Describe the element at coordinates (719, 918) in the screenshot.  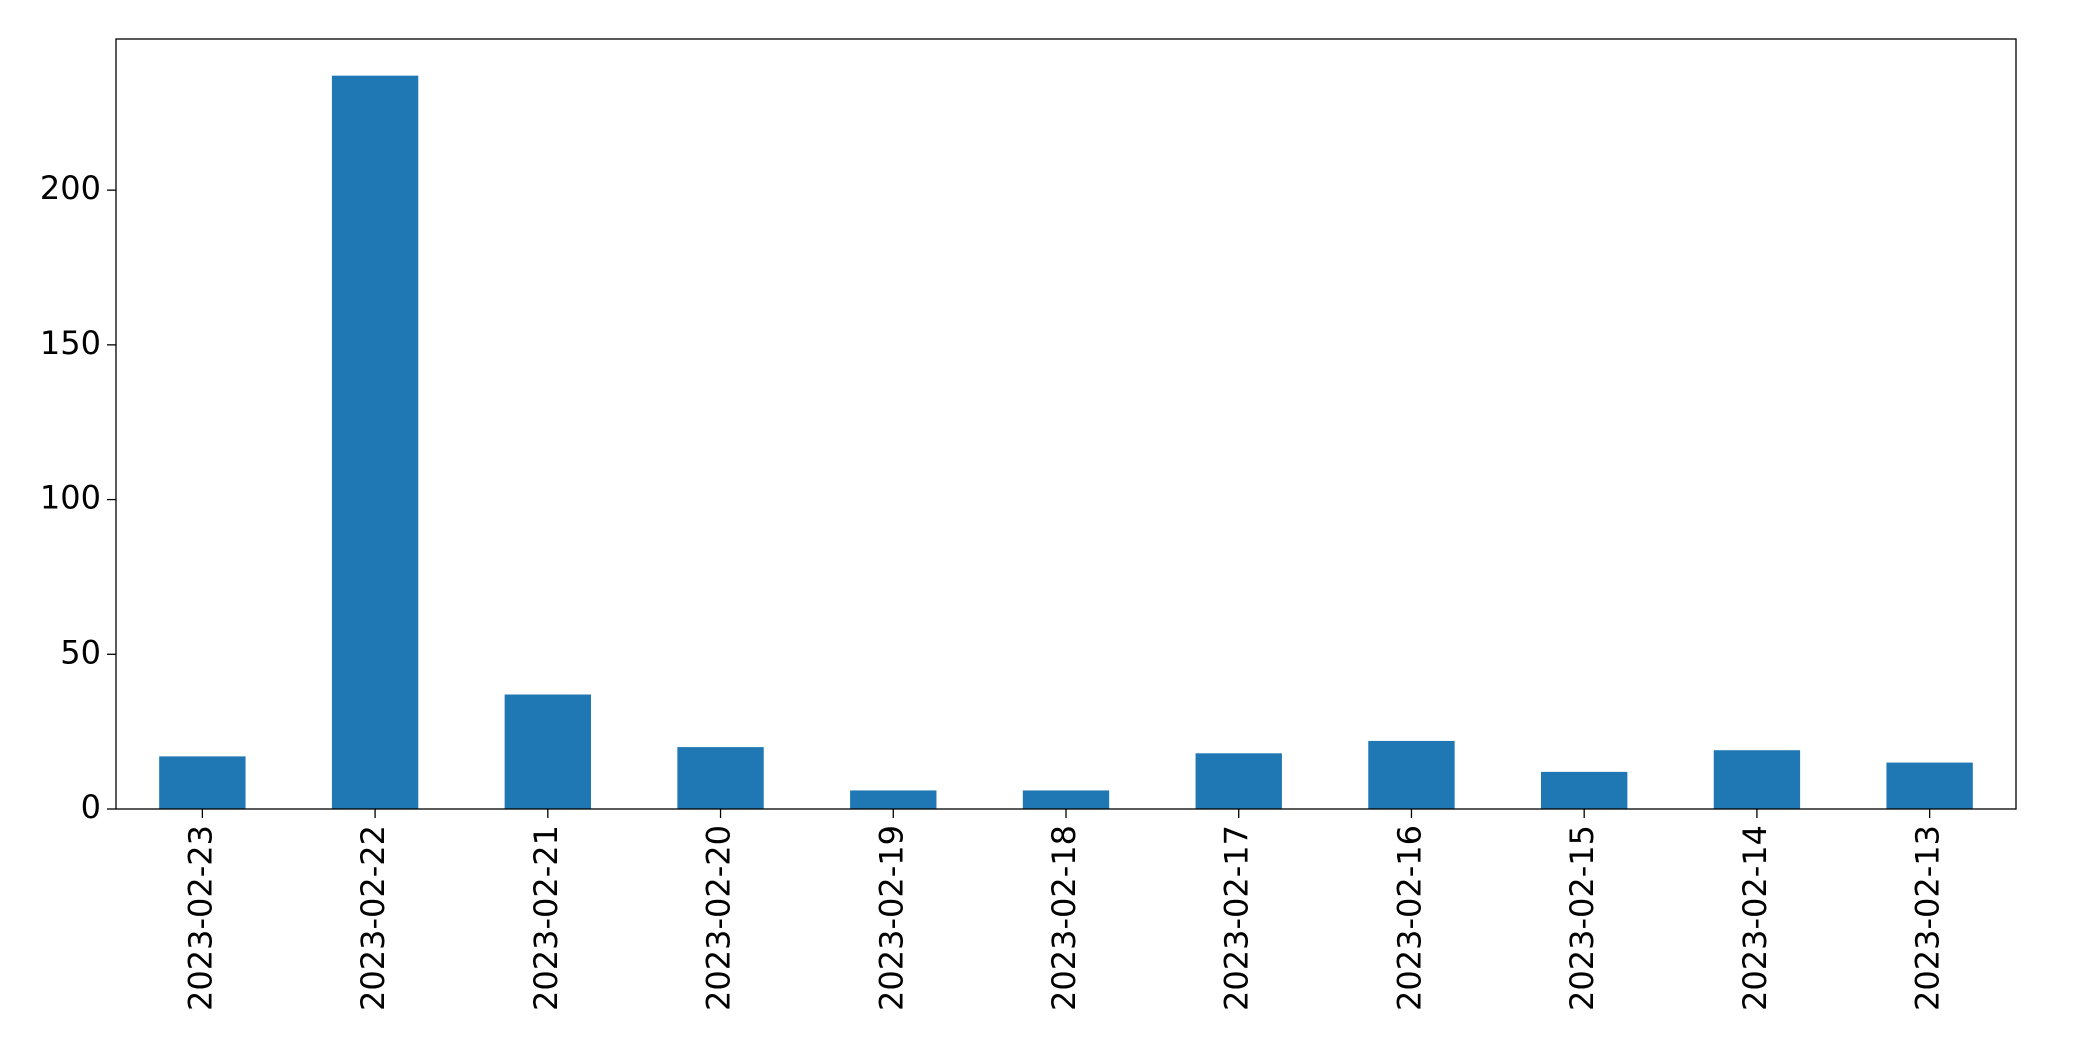
I see `x-tick-label: 2023-02-20` at that location.